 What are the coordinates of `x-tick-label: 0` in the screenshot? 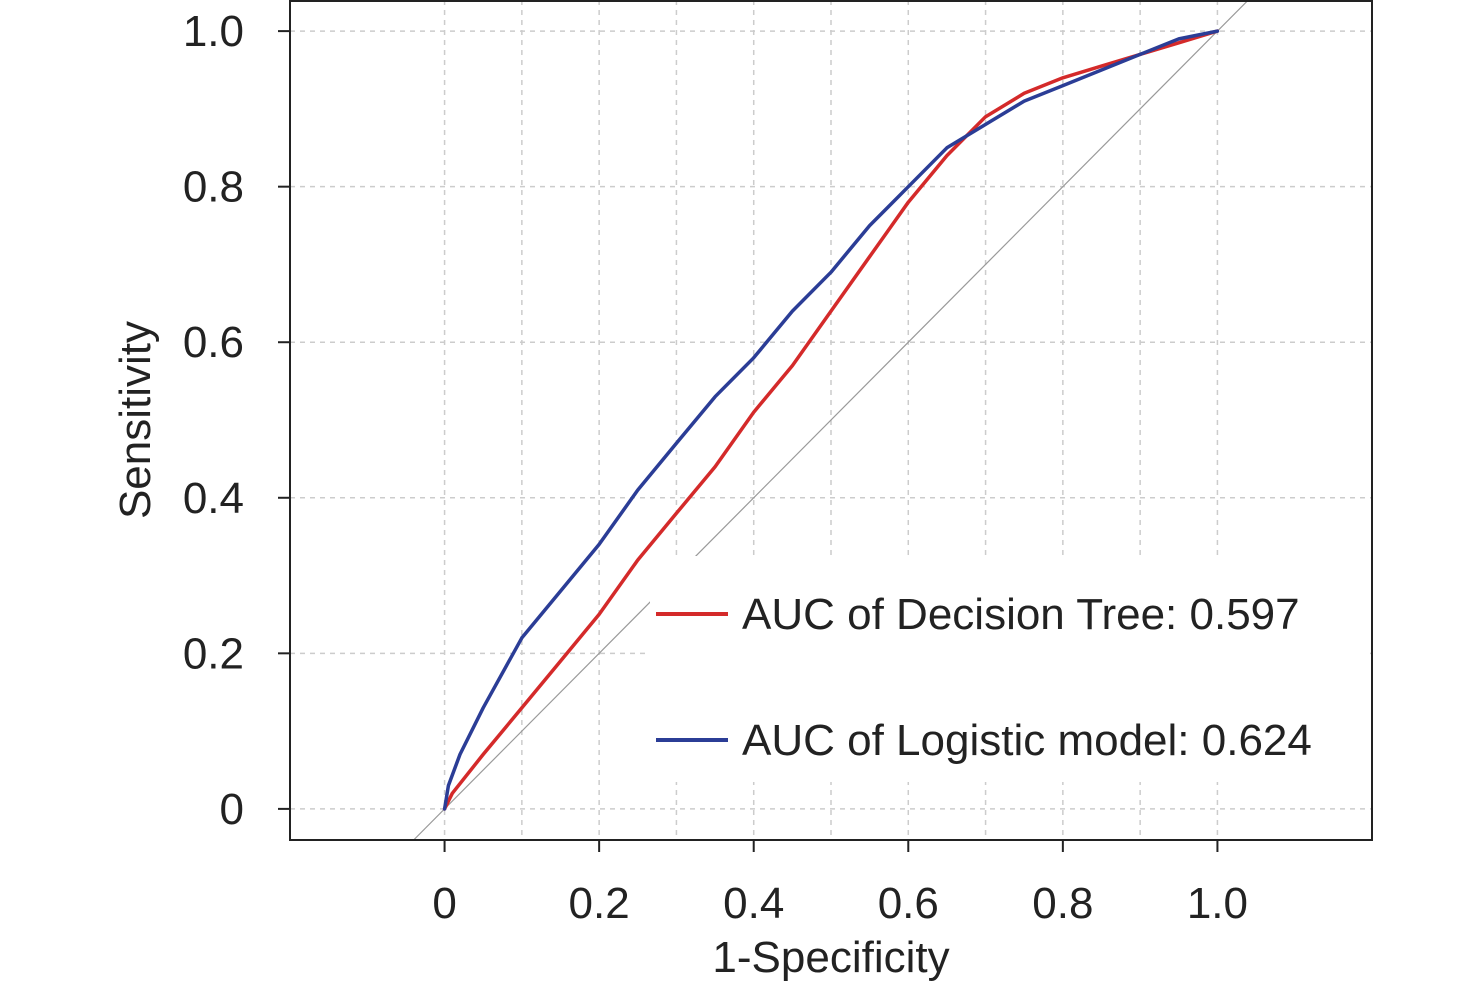 It's located at (444, 903).